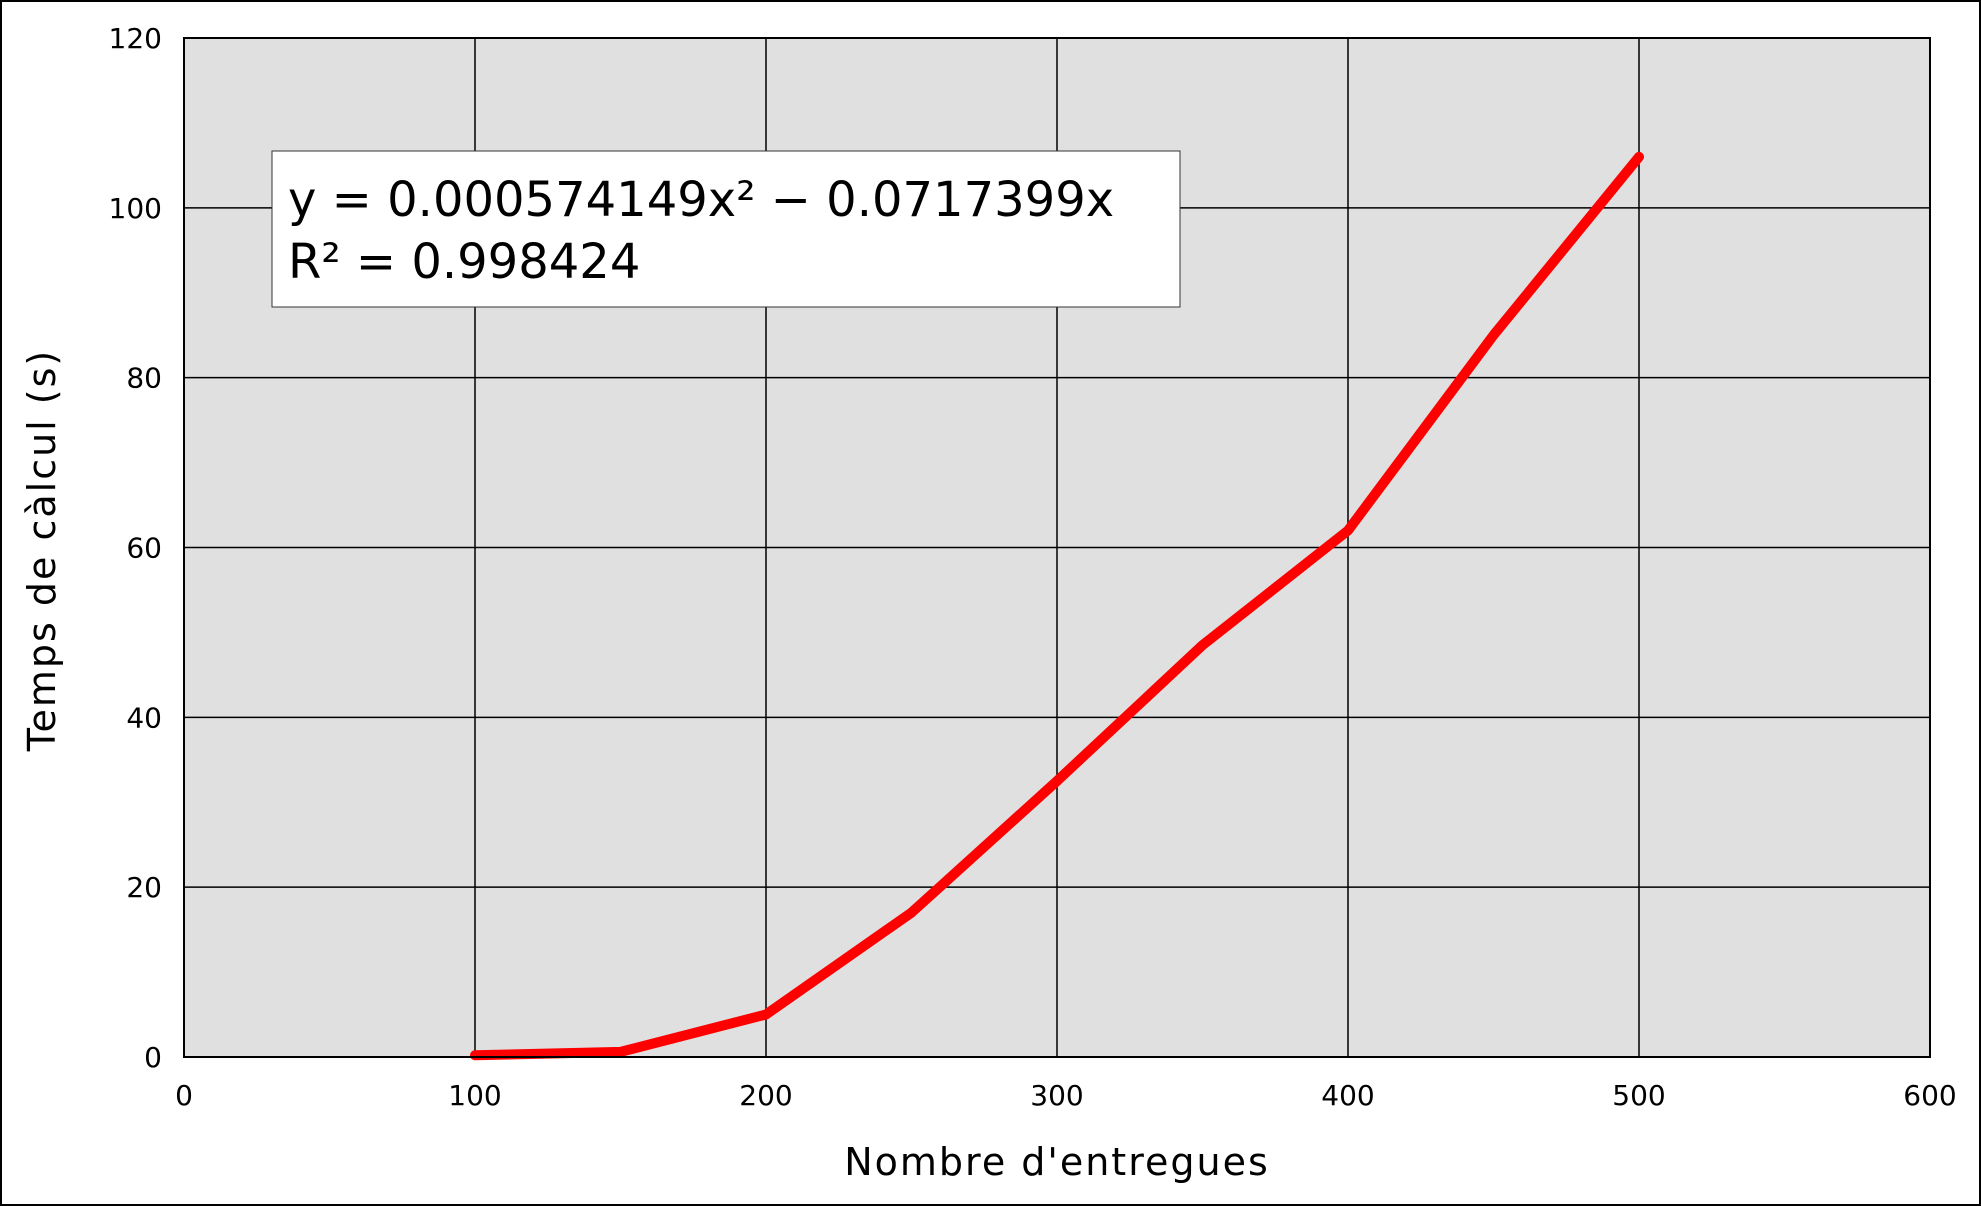 Image resolution: width=1981 pixels, height=1206 pixels. What do you see at coordinates (144, 378) in the screenshot?
I see `y-tick-label: 80` at bounding box center [144, 378].